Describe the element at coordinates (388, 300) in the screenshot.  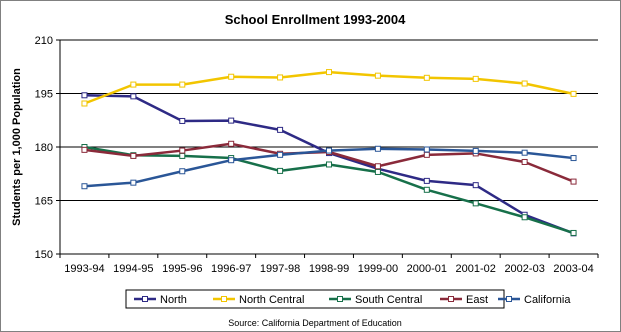
I see `legend-label: South Central` at that location.